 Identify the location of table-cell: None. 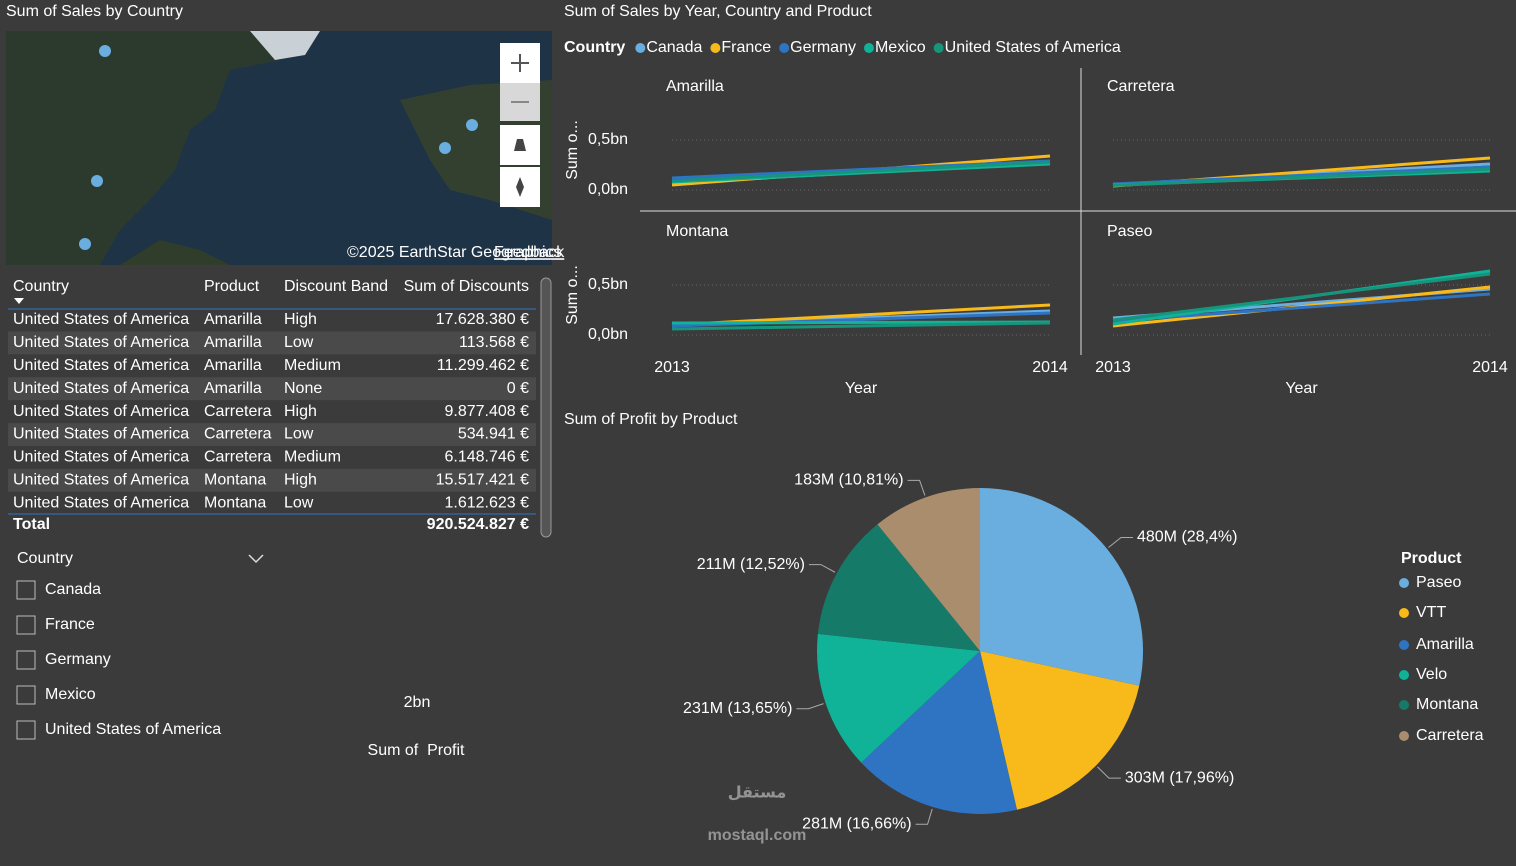
(303, 388).